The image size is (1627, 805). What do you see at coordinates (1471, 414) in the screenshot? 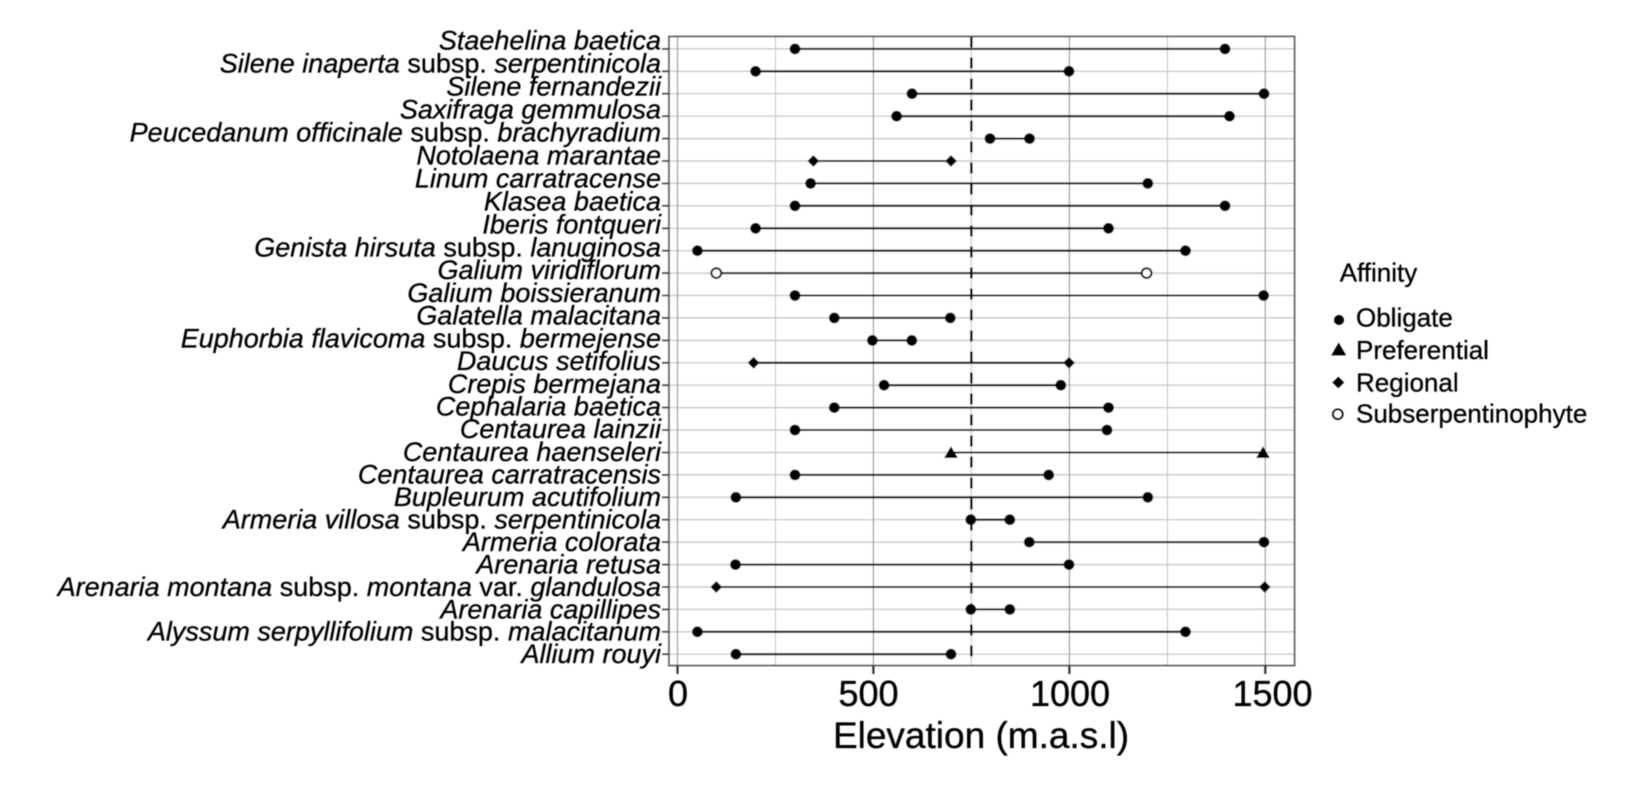
I see `svg-text: Subserpentinophyte` at bounding box center [1471, 414].